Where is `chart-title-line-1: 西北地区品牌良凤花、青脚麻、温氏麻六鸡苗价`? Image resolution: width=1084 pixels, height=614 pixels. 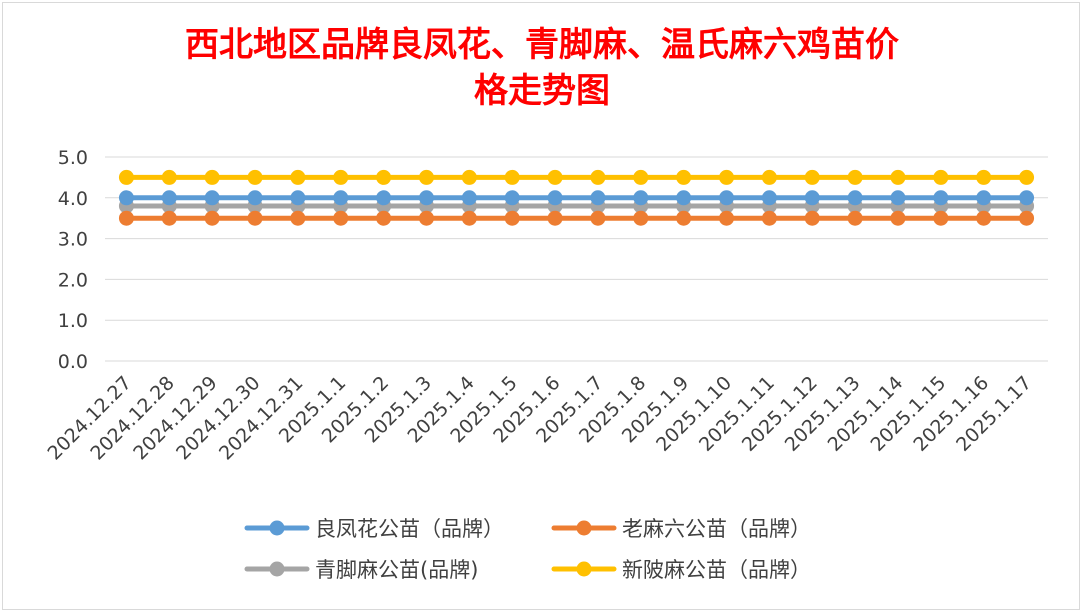 chart-title-line-1: 西北地区品牌良凤花、青脚麻、温氏麻六鸡苗价 is located at coordinates (542, 45).